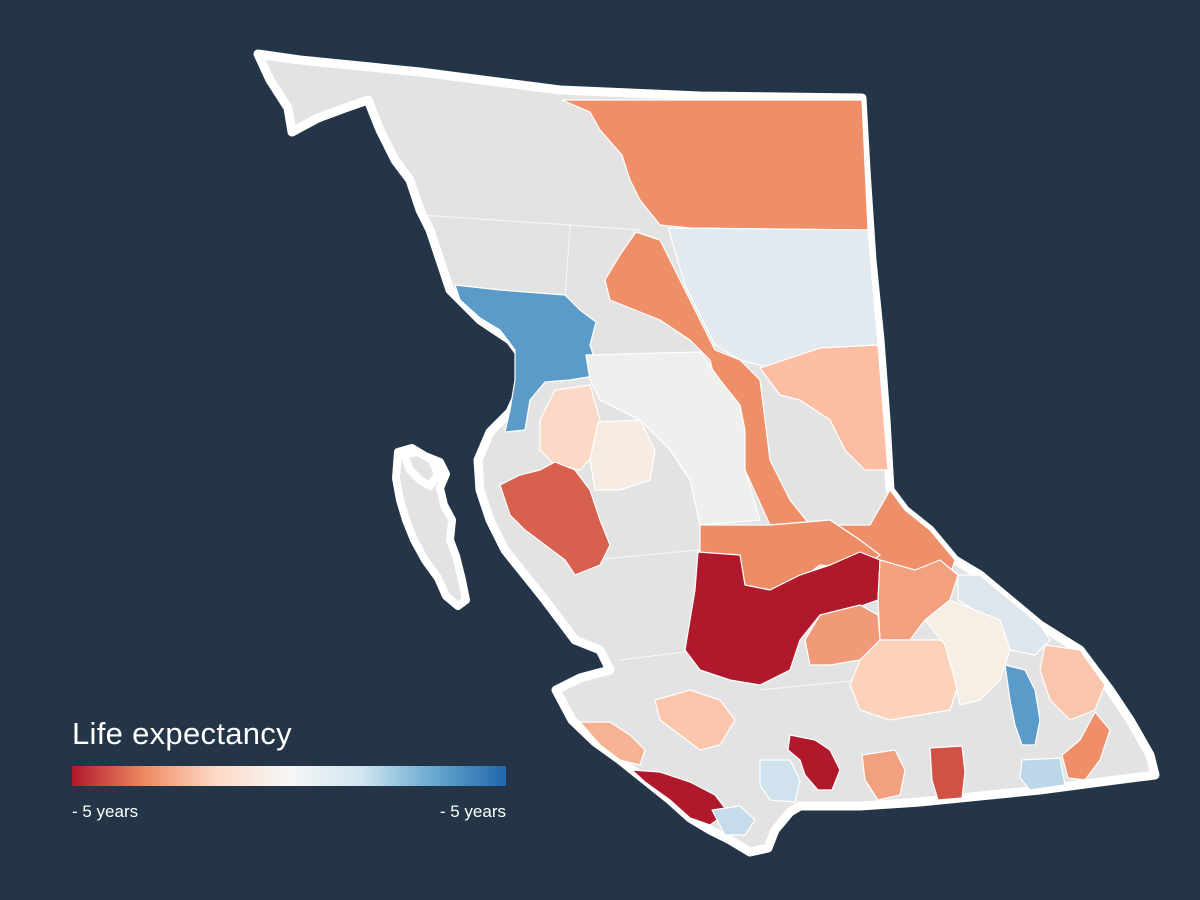 This screenshot has width=1200, height=900. Describe the element at coordinates (1022, 705) in the screenshot. I see `region-kootenay-lake` at that location.